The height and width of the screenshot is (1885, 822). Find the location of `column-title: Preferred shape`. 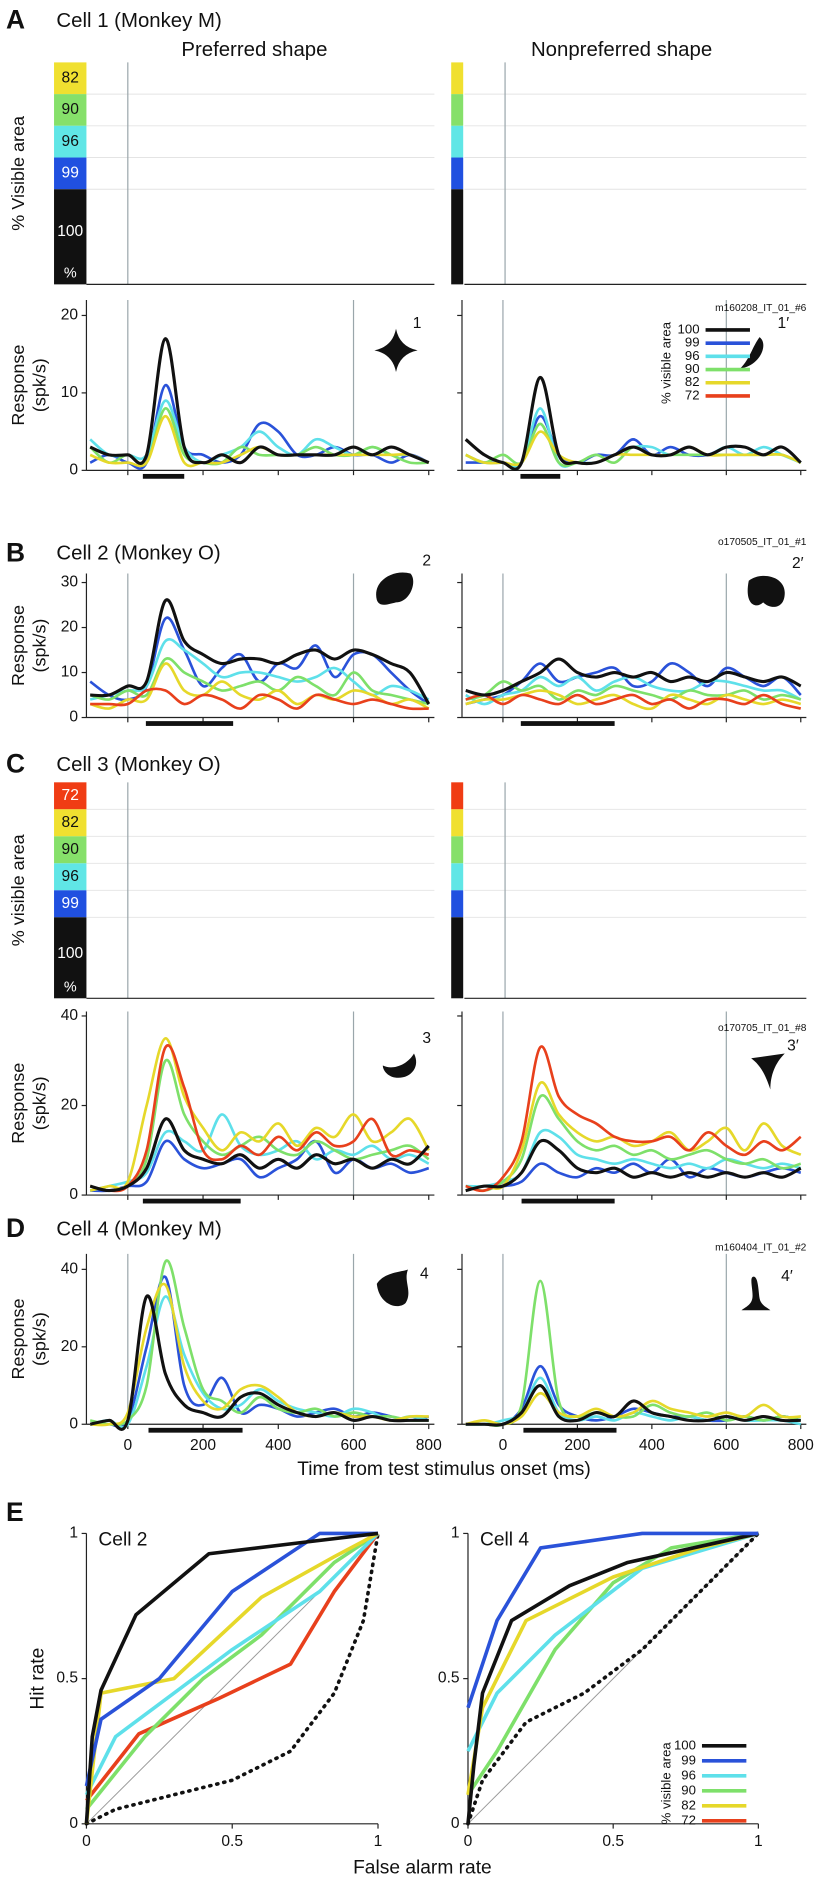

column-title: Preferred shape is located at coordinates (254, 50).